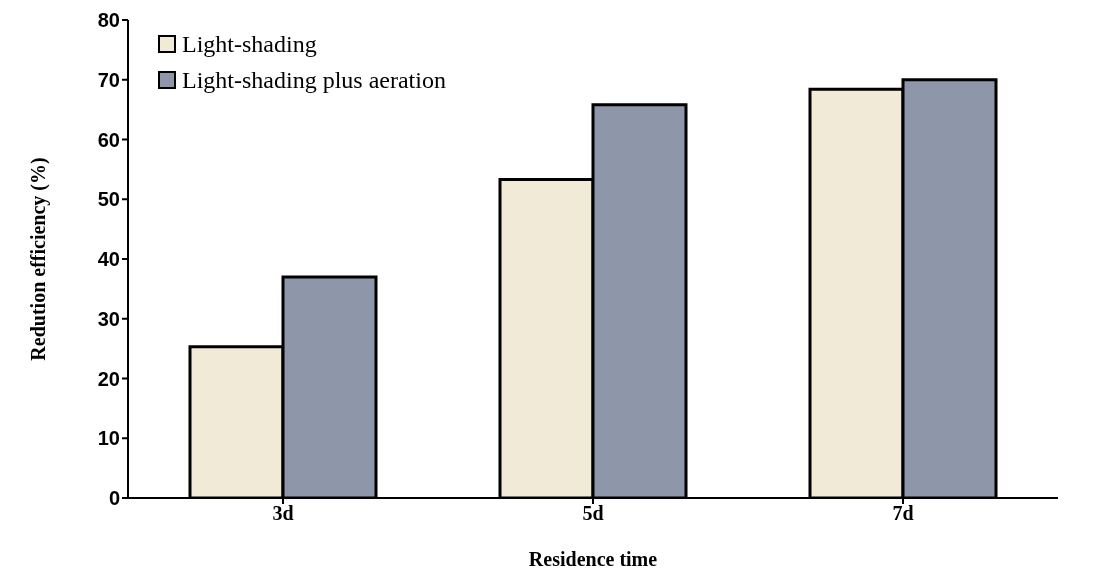 Image resolution: width=1098 pixels, height=581 pixels. Describe the element at coordinates (249, 44) in the screenshot. I see `legend-label: Light-shading` at that location.